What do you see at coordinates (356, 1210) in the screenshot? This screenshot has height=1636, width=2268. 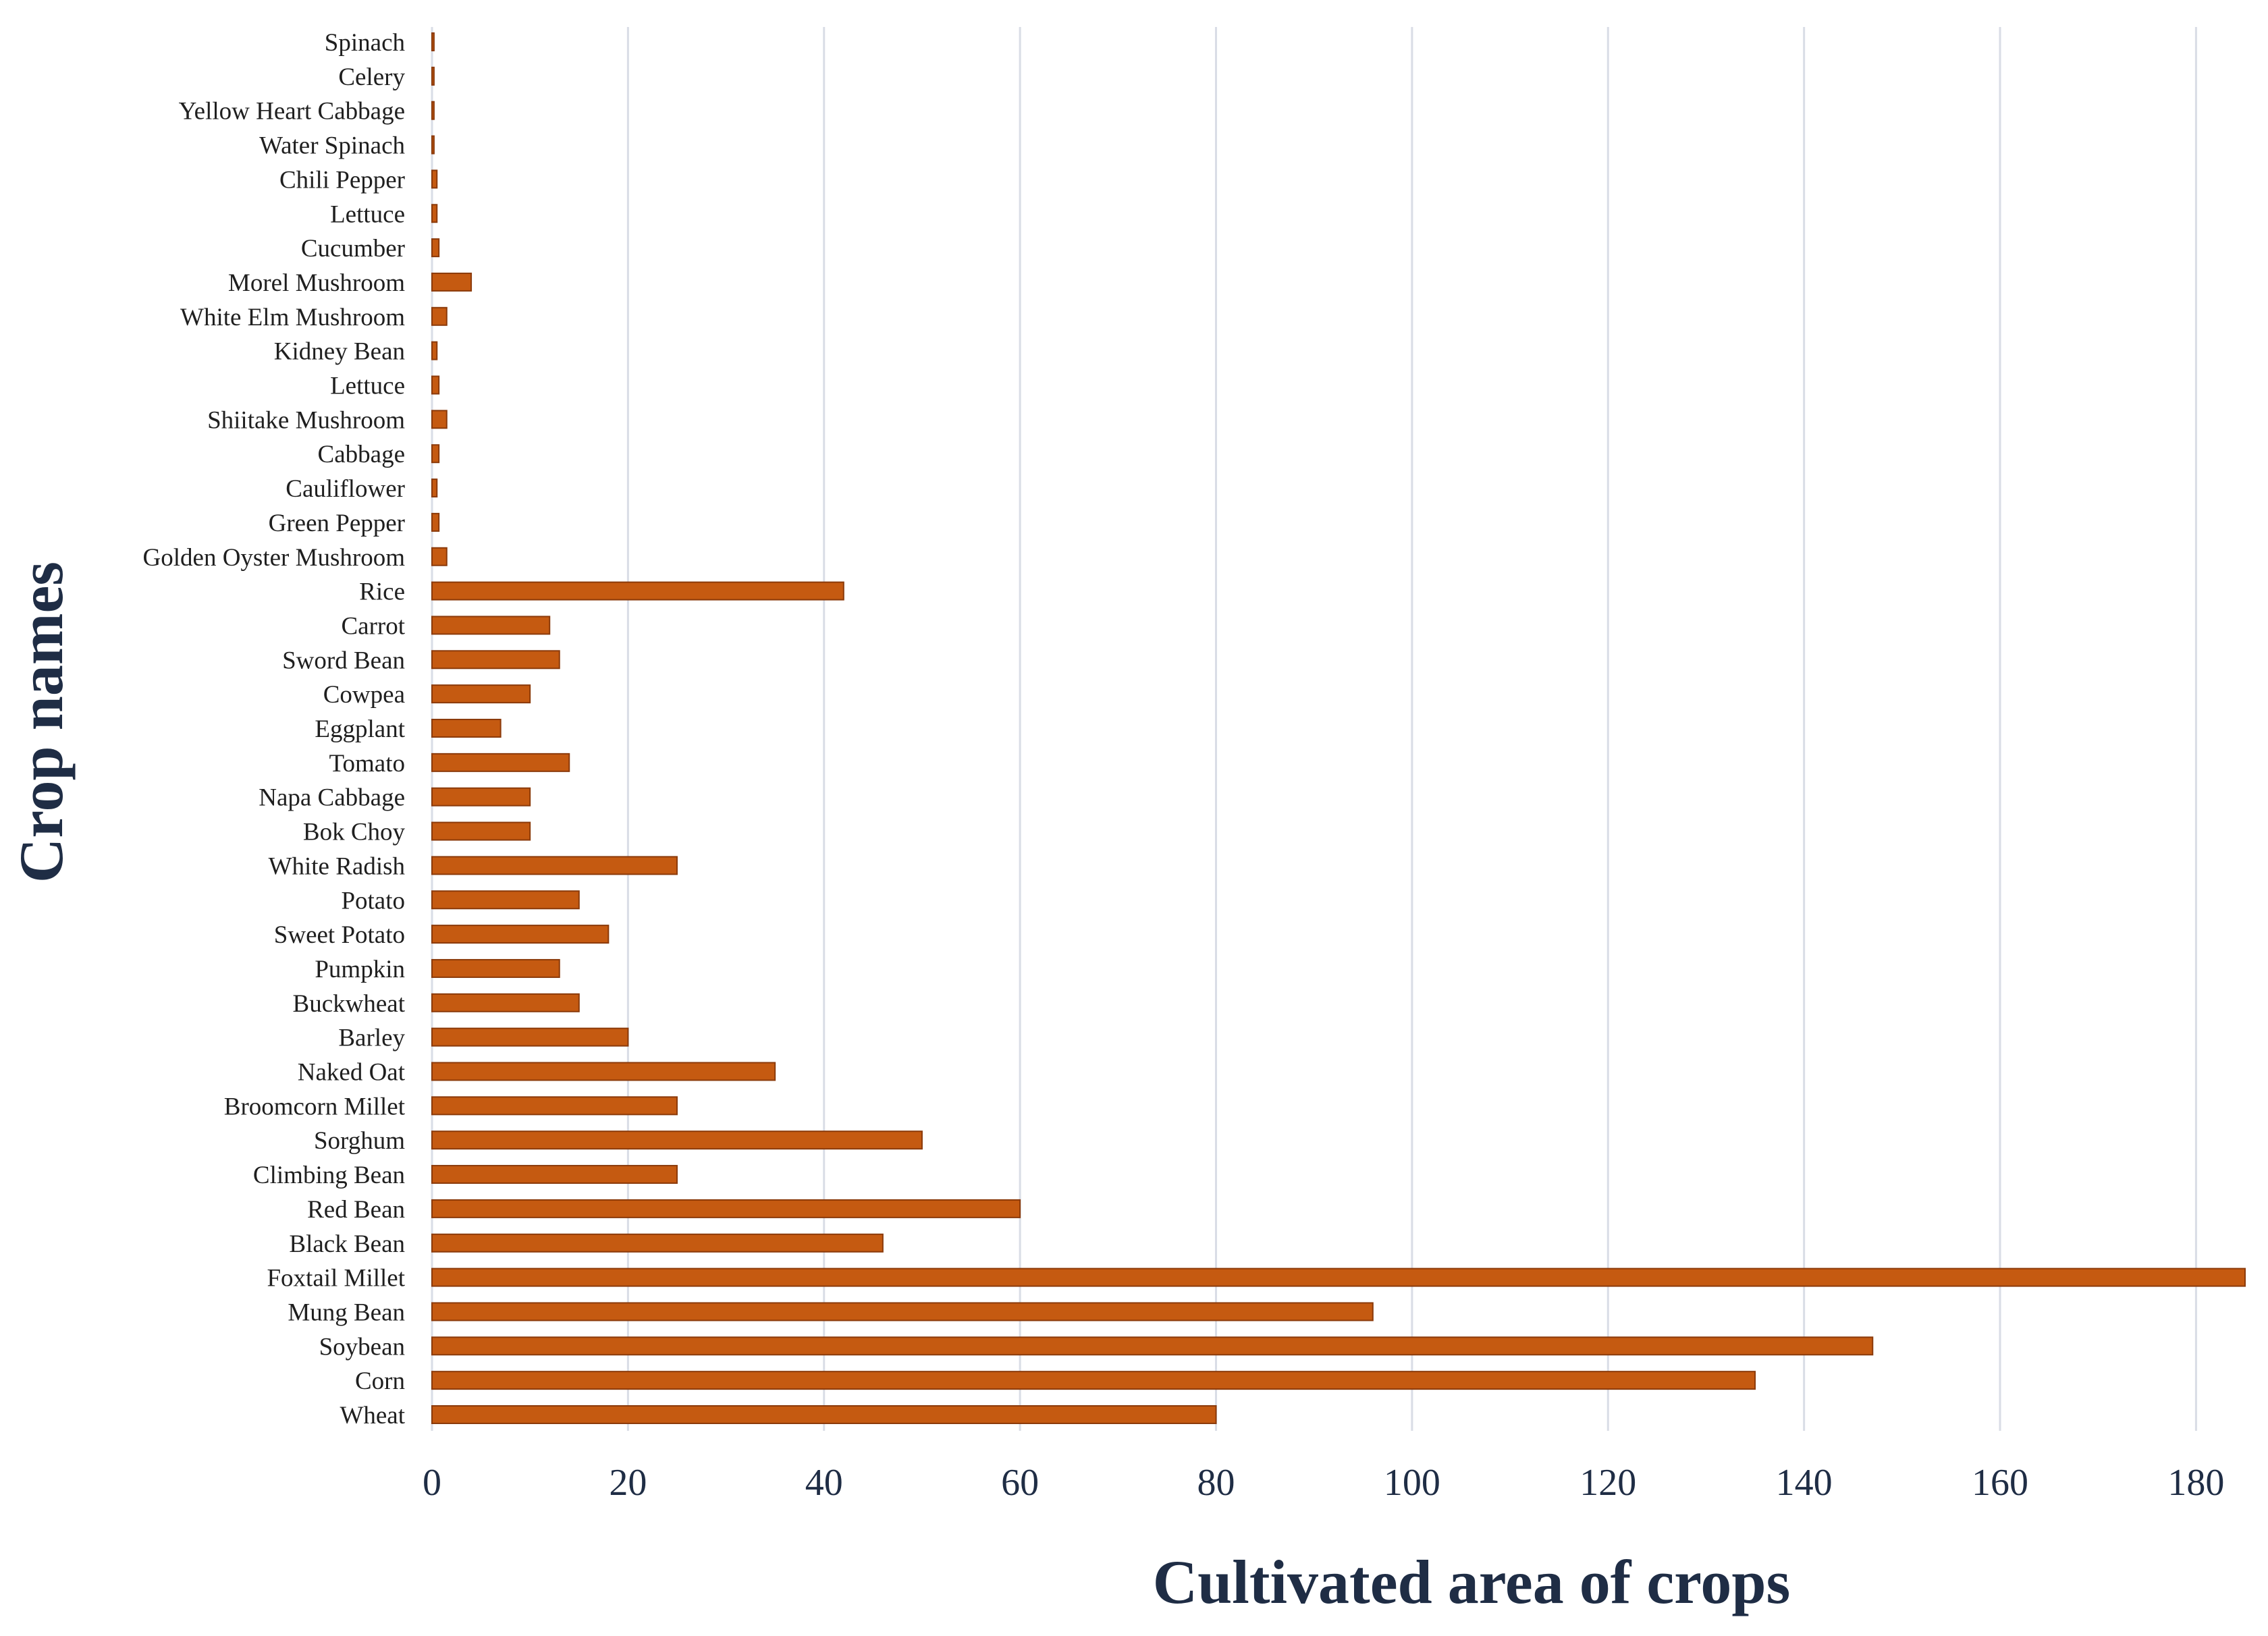 I see `category-label: Red Bean` at bounding box center [356, 1210].